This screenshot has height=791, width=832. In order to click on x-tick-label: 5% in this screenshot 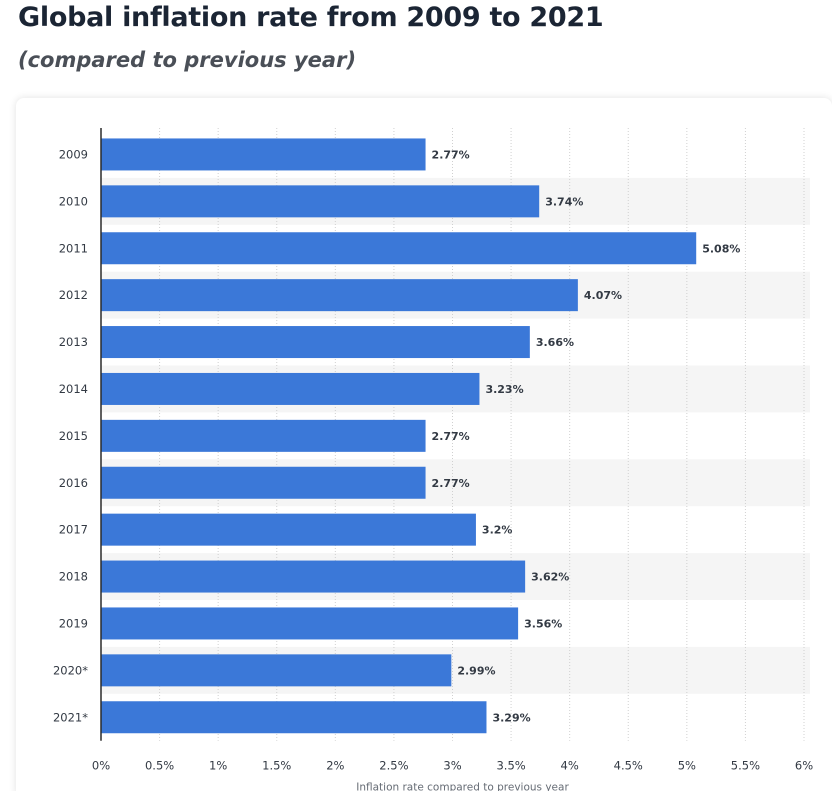, I will do `click(687, 766)`.